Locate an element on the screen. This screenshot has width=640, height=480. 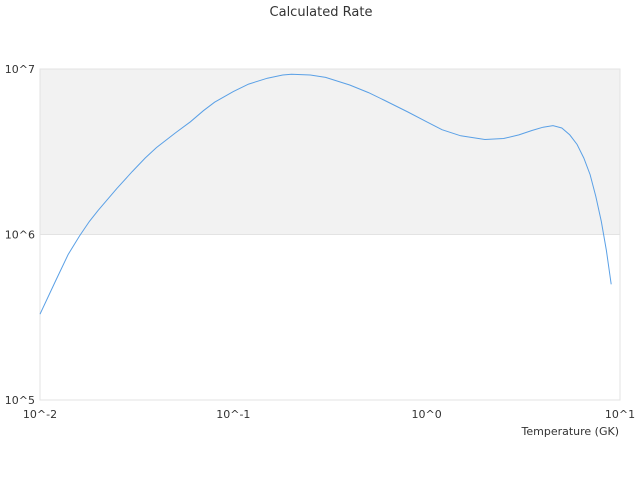
y-tick-label: 10^7 is located at coordinates (20, 69).